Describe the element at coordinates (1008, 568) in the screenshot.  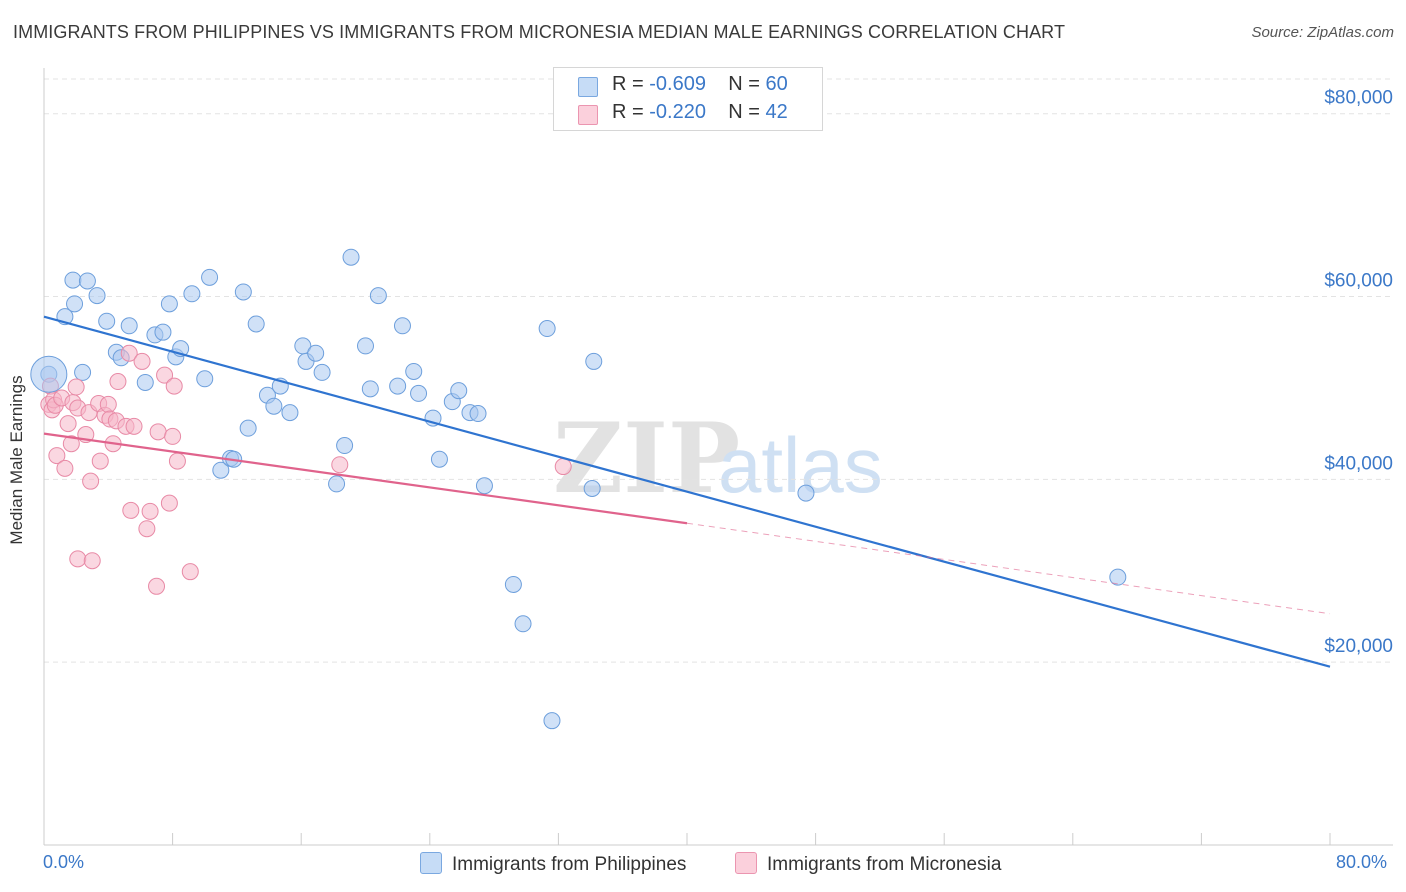
I see `trend-extension-micronesia` at that location.